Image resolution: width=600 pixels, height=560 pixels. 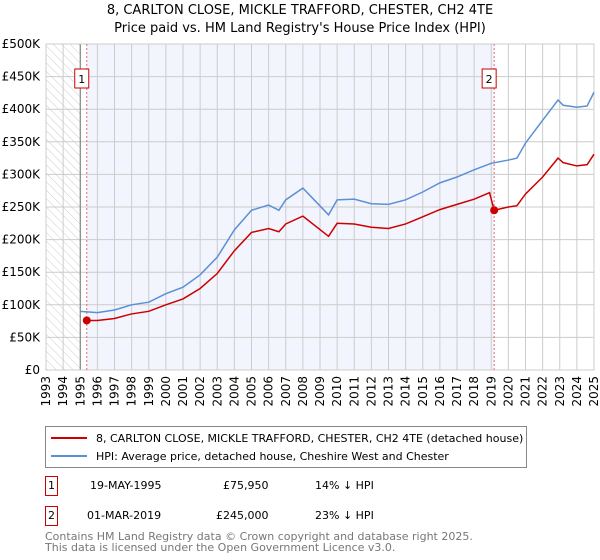 What do you see at coordinates (337, 391) in the screenshot?
I see `x-tick-label: 2010` at bounding box center [337, 391].